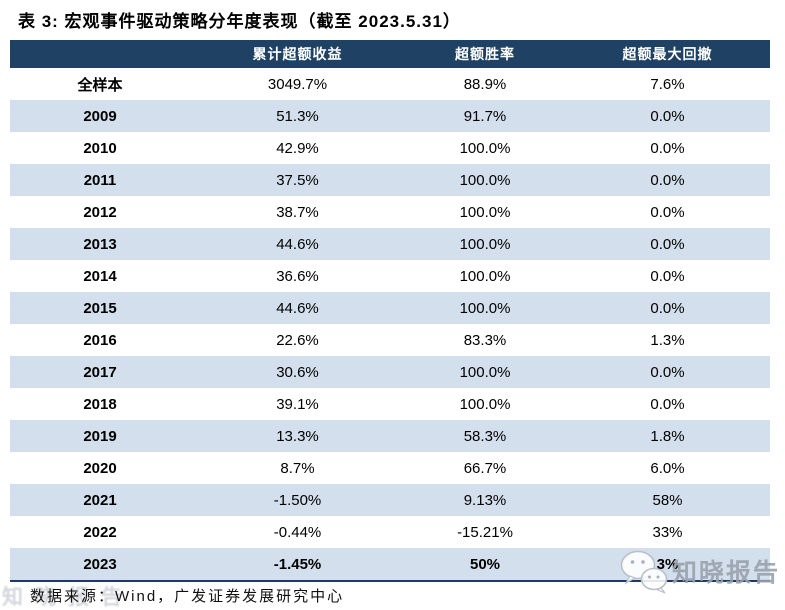  What do you see at coordinates (100, 468) in the screenshot?
I see `row-label: 2020` at bounding box center [100, 468].